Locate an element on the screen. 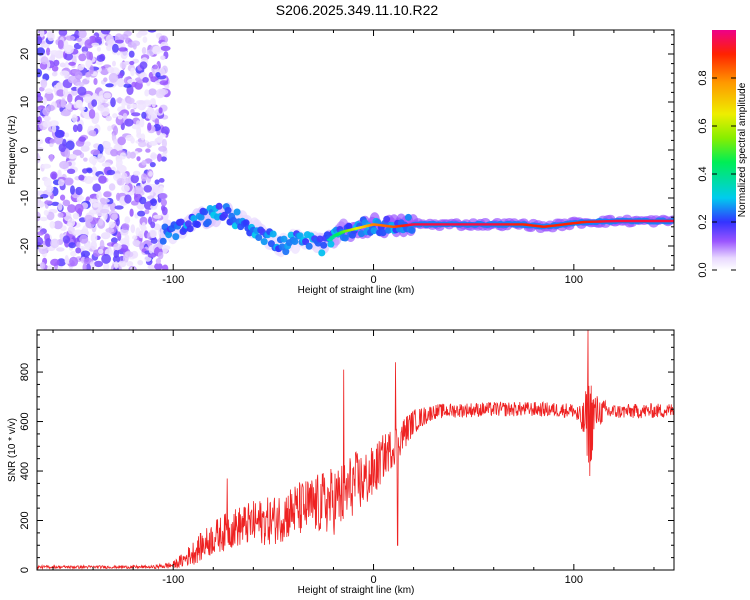 The image size is (750, 600). spectrogram-xtick-label: 100 is located at coordinates (574, 280).